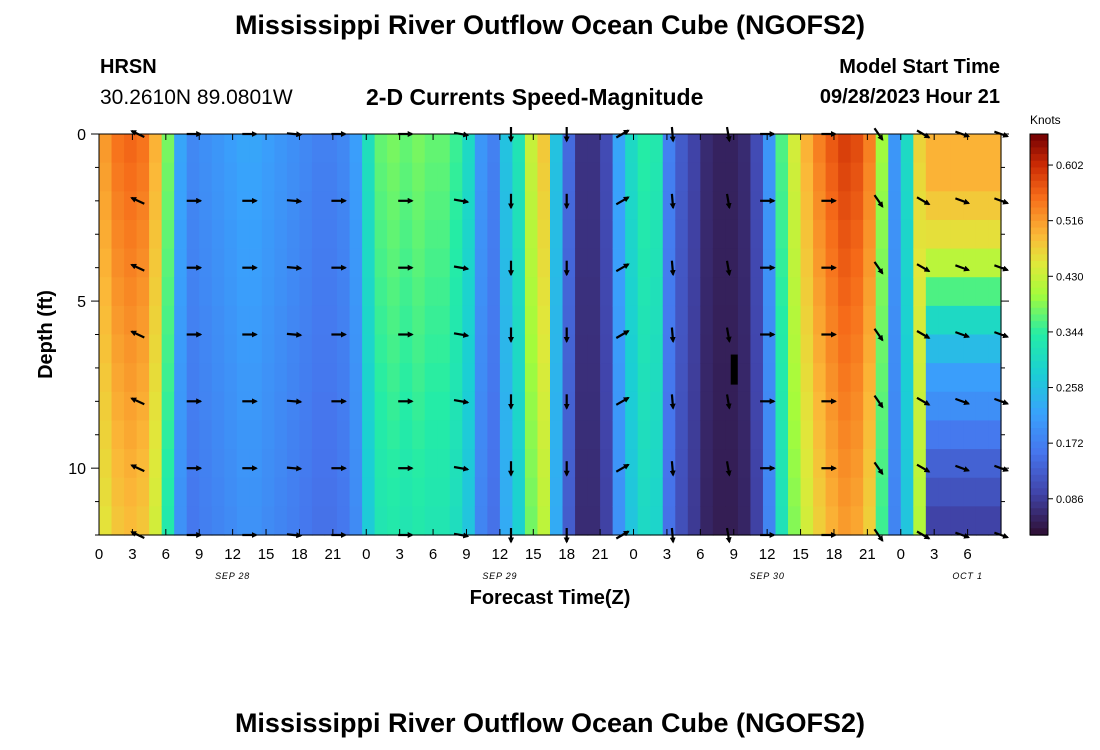 The image size is (1100, 750). Describe the element at coordinates (366, 554) in the screenshot. I see `x-tick-label: 0` at that location.